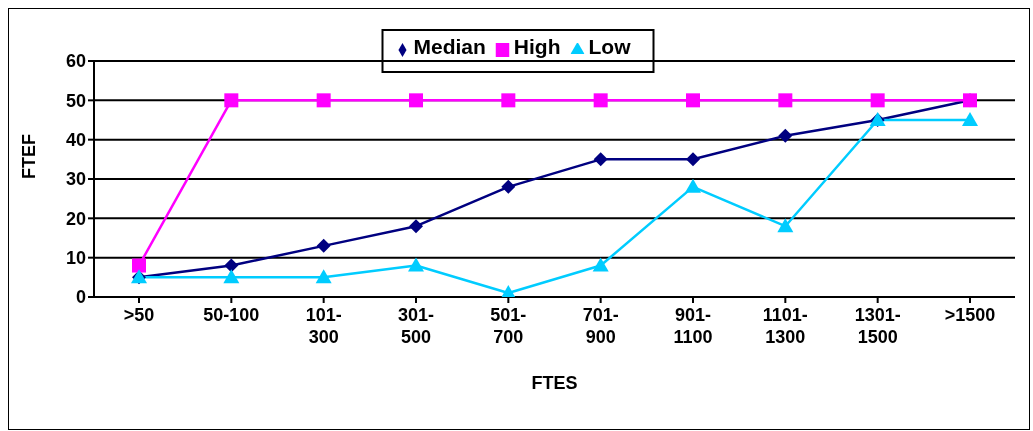 The image size is (1033, 431). What do you see at coordinates (323, 326) in the screenshot?
I see `x-tick-label: 101- 300` at bounding box center [323, 326].